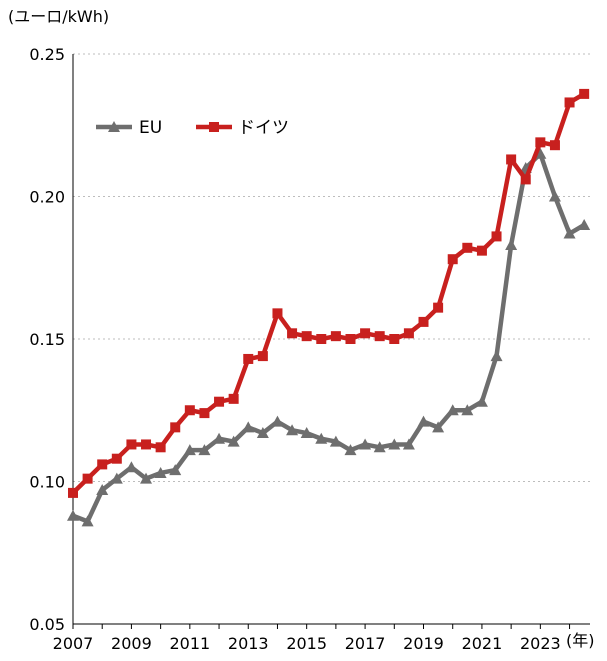  I want to click on x-axis-unit-label: (年), so click(580, 640).